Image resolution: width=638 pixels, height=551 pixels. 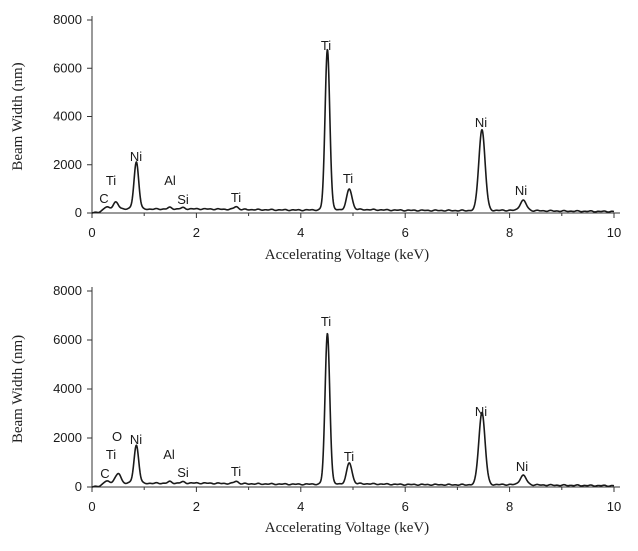 What do you see at coordinates (117, 436) in the screenshot?
I see `peak-label: O` at bounding box center [117, 436].